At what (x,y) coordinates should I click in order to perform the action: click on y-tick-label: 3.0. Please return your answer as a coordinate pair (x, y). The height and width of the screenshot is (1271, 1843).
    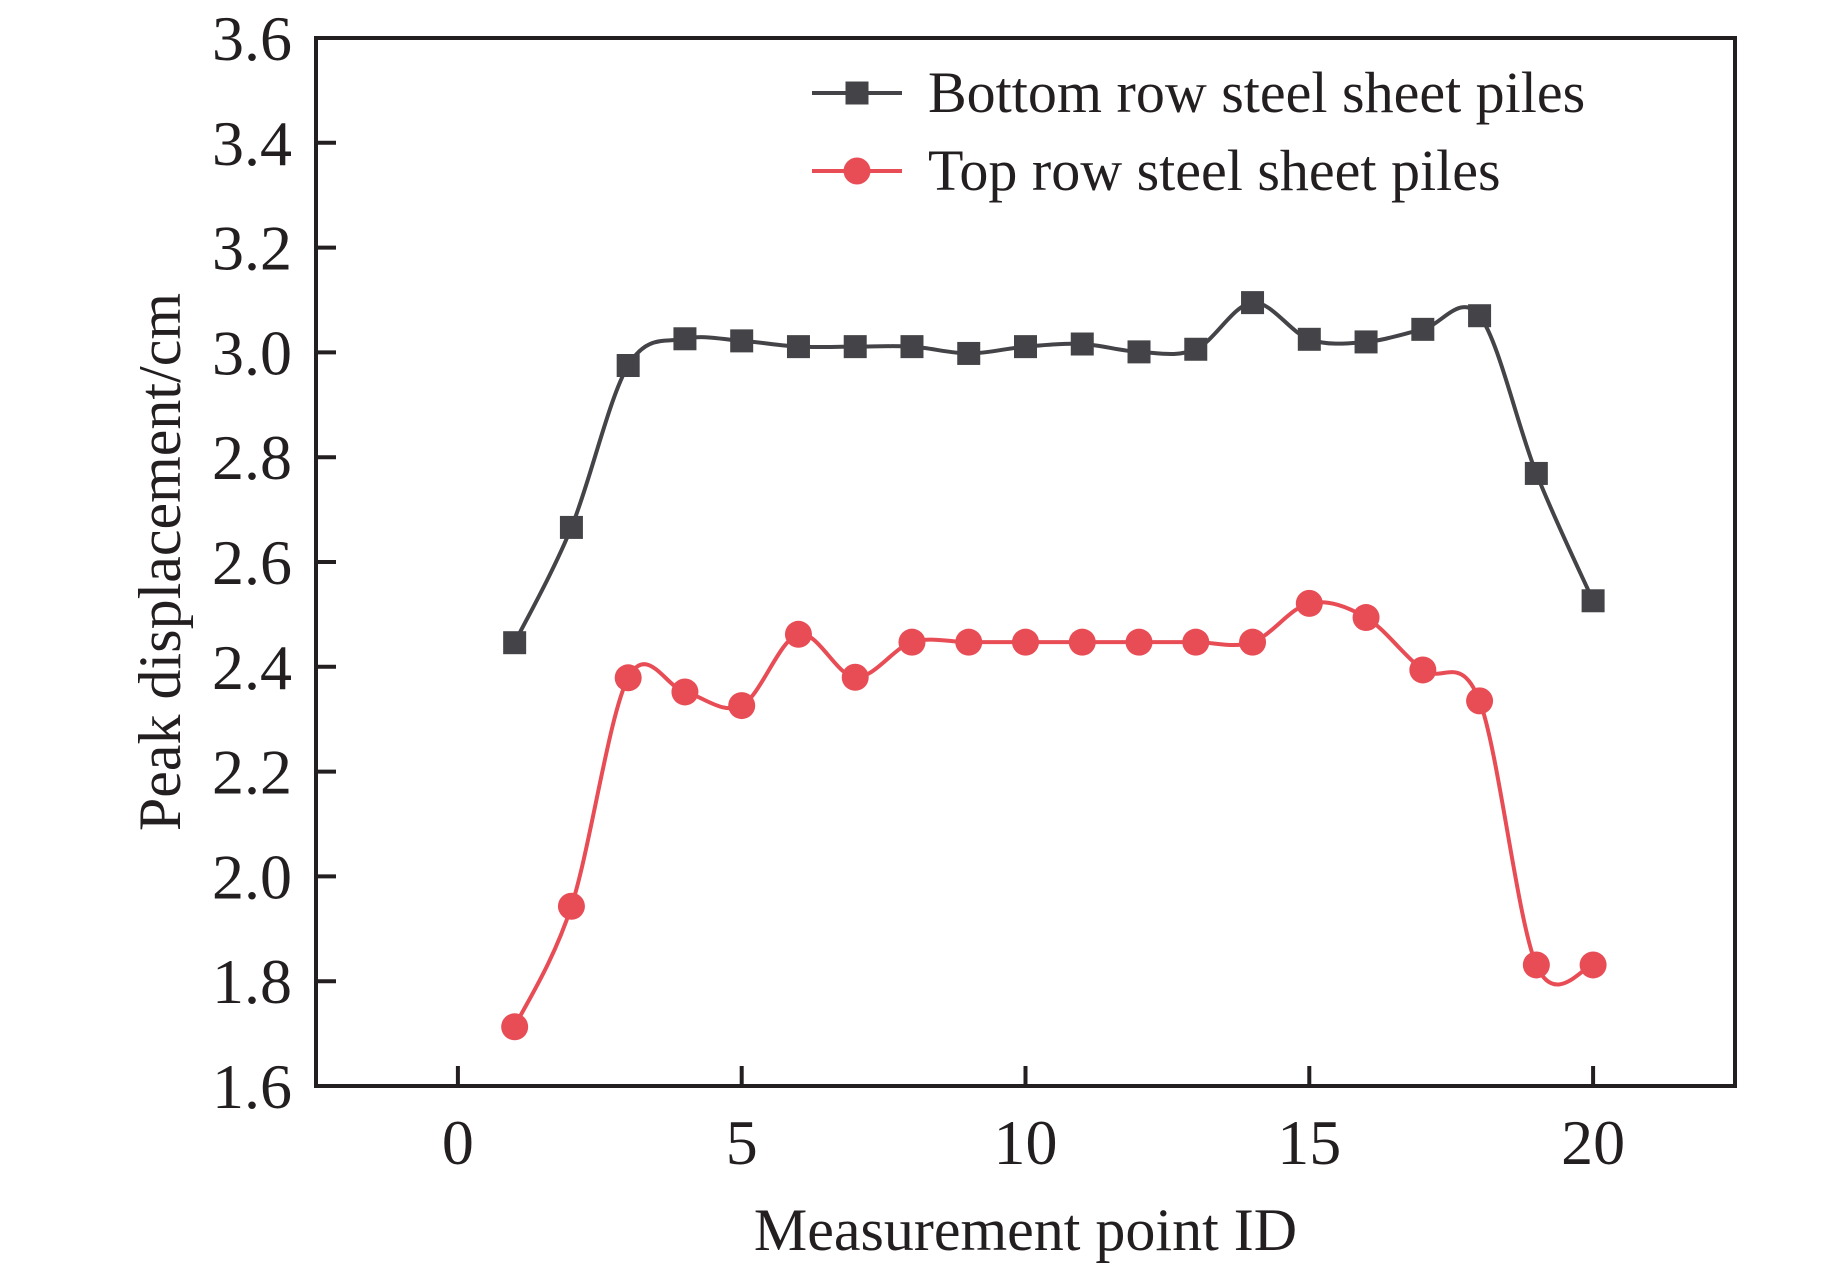
    Looking at the image, I should click on (252, 352).